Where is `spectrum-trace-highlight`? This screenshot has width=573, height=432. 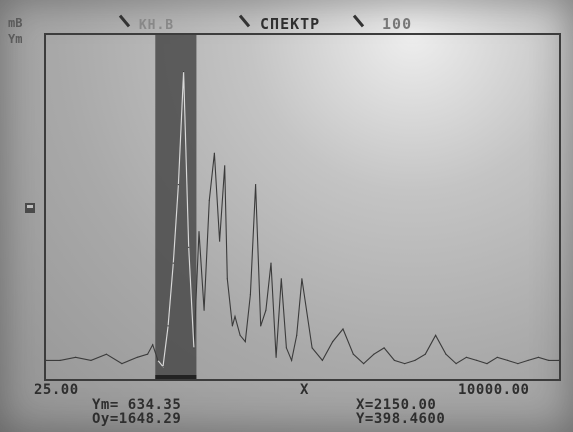 spectrum-trace-highlight is located at coordinates (176, 220).